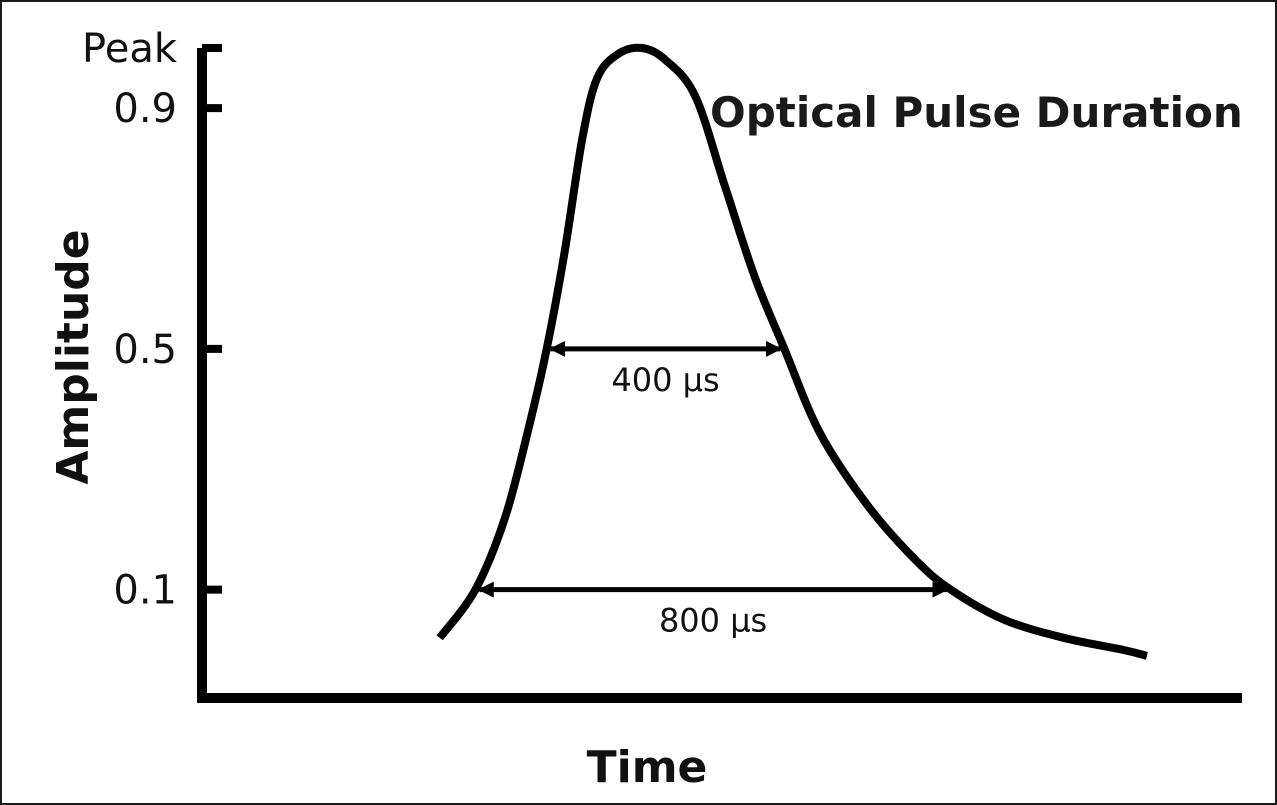 Image resolution: width=1277 pixels, height=805 pixels. What do you see at coordinates (145, 591) in the screenshot?
I see `y-tick-label: 0.1` at bounding box center [145, 591].